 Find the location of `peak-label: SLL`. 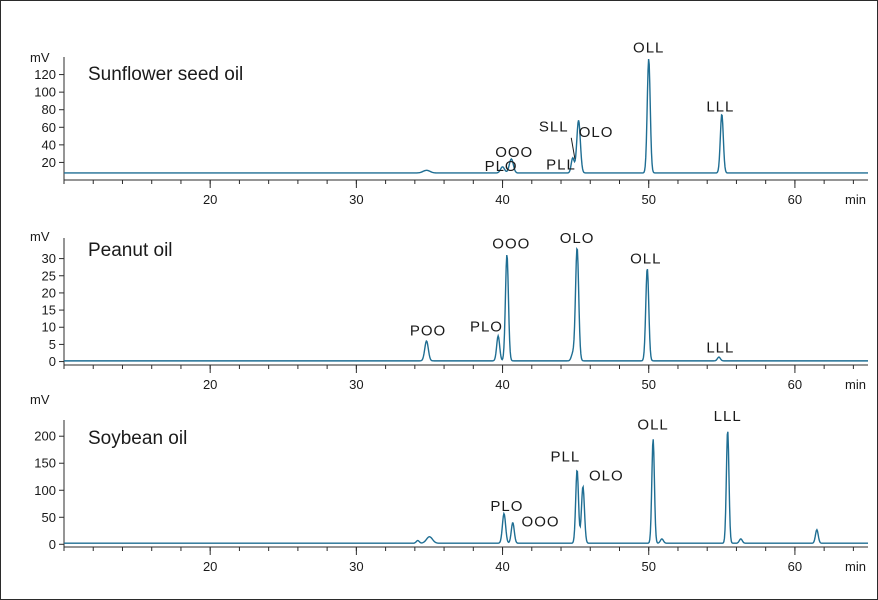

peak-label: SLL is located at coordinates (554, 127).